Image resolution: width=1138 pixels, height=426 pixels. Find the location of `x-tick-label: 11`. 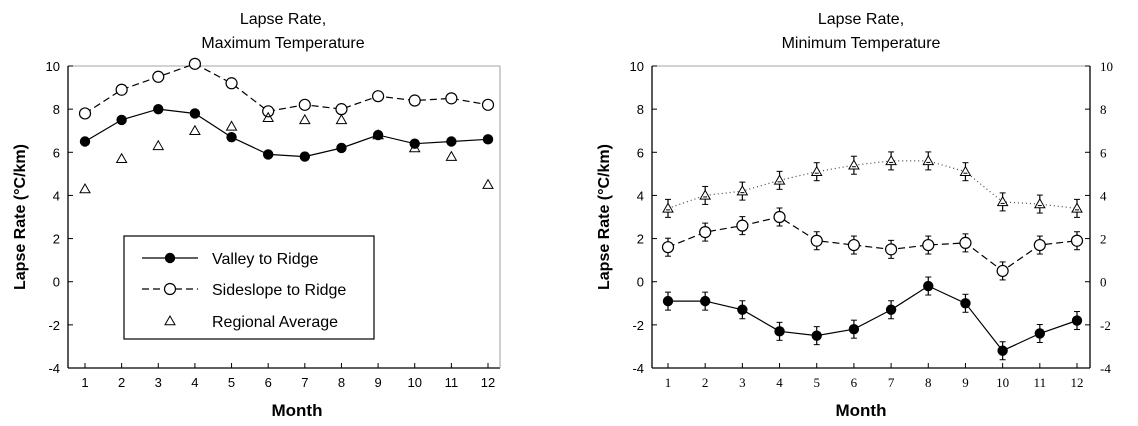

x-tick-label: 11 is located at coordinates (452, 382).